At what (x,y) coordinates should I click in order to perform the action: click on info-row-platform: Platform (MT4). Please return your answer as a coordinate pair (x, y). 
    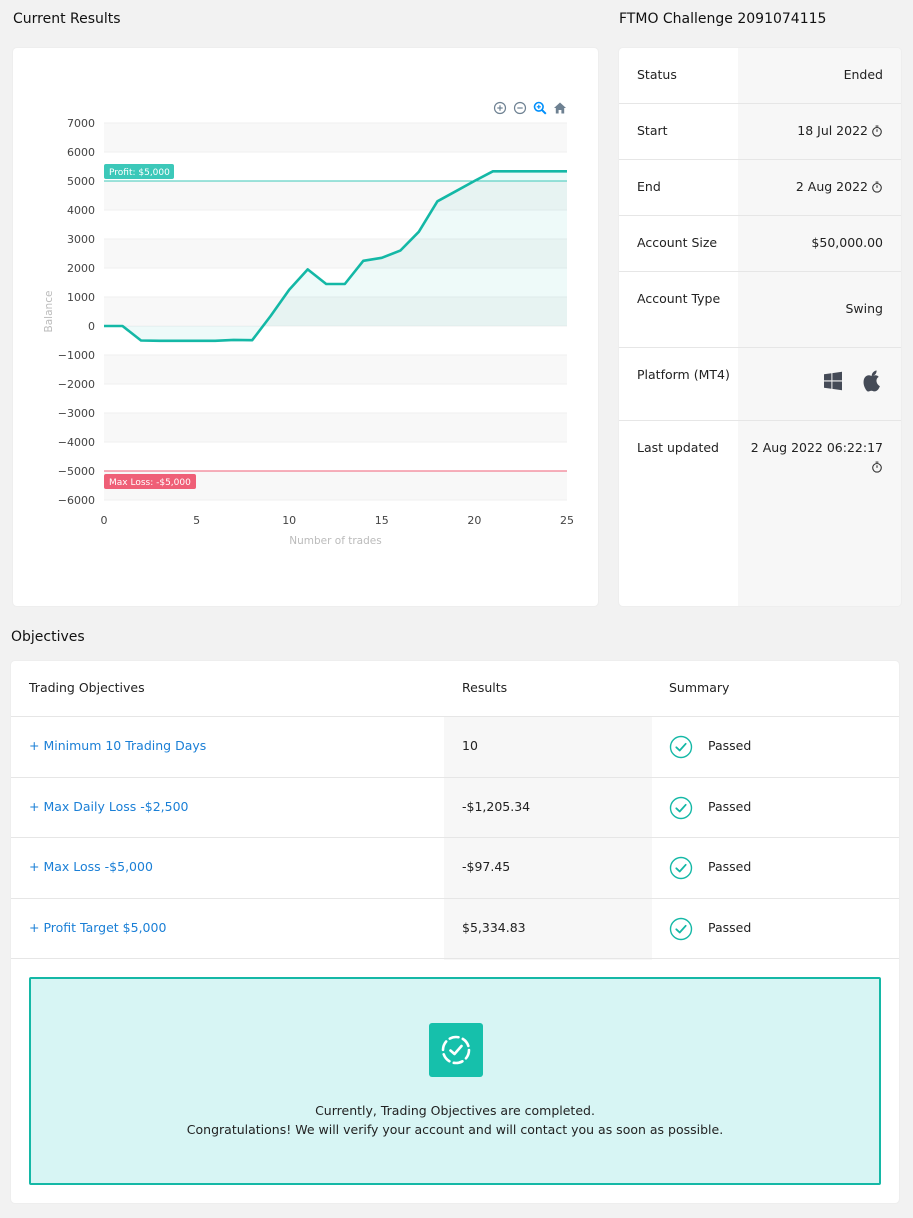
    Looking at the image, I should click on (760, 384).